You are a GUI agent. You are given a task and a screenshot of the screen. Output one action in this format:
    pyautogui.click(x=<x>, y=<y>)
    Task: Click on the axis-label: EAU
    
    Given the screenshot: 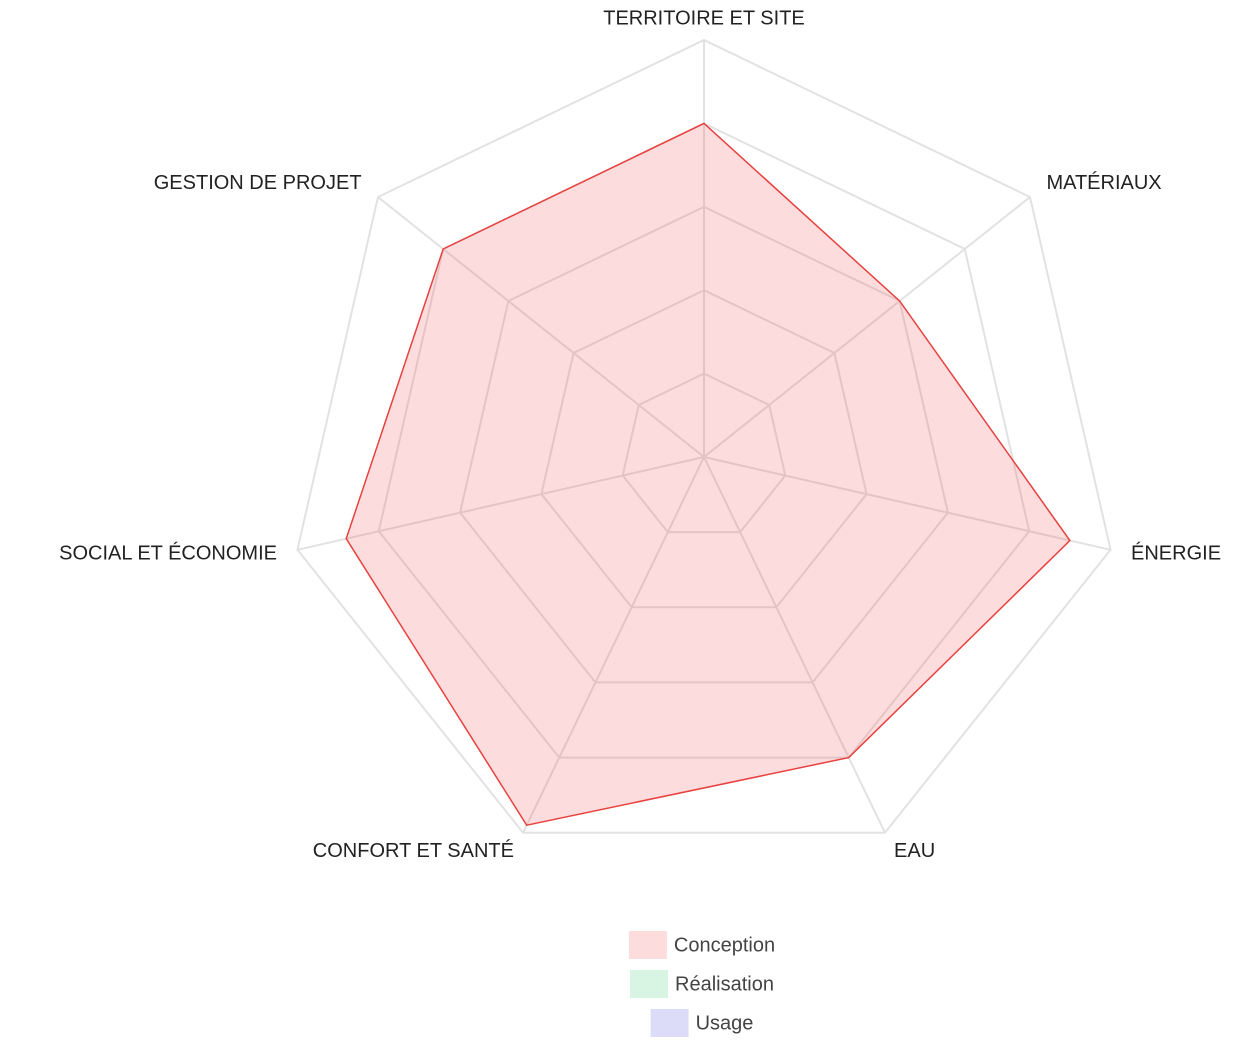 What is the action you would take?
    pyautogui.click(x=914, y=851)
    